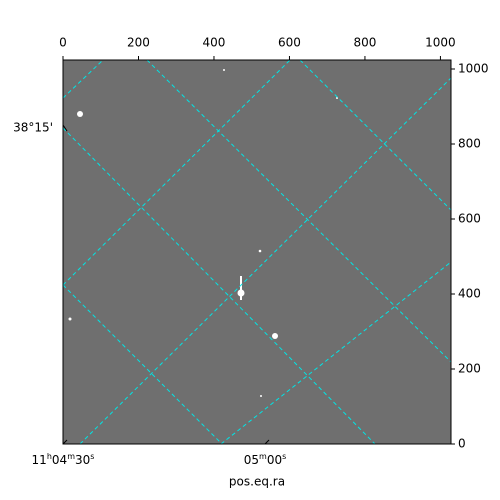 This screenshot has height=500, width=500. I want to click on dec-tick-label: 38°15', so click(33, 128).